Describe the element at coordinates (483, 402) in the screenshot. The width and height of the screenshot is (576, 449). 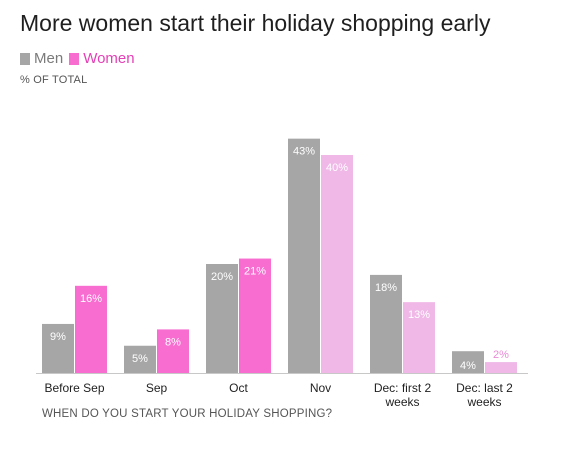
I see `x-tick-label-5-line2: weeks` at that location.